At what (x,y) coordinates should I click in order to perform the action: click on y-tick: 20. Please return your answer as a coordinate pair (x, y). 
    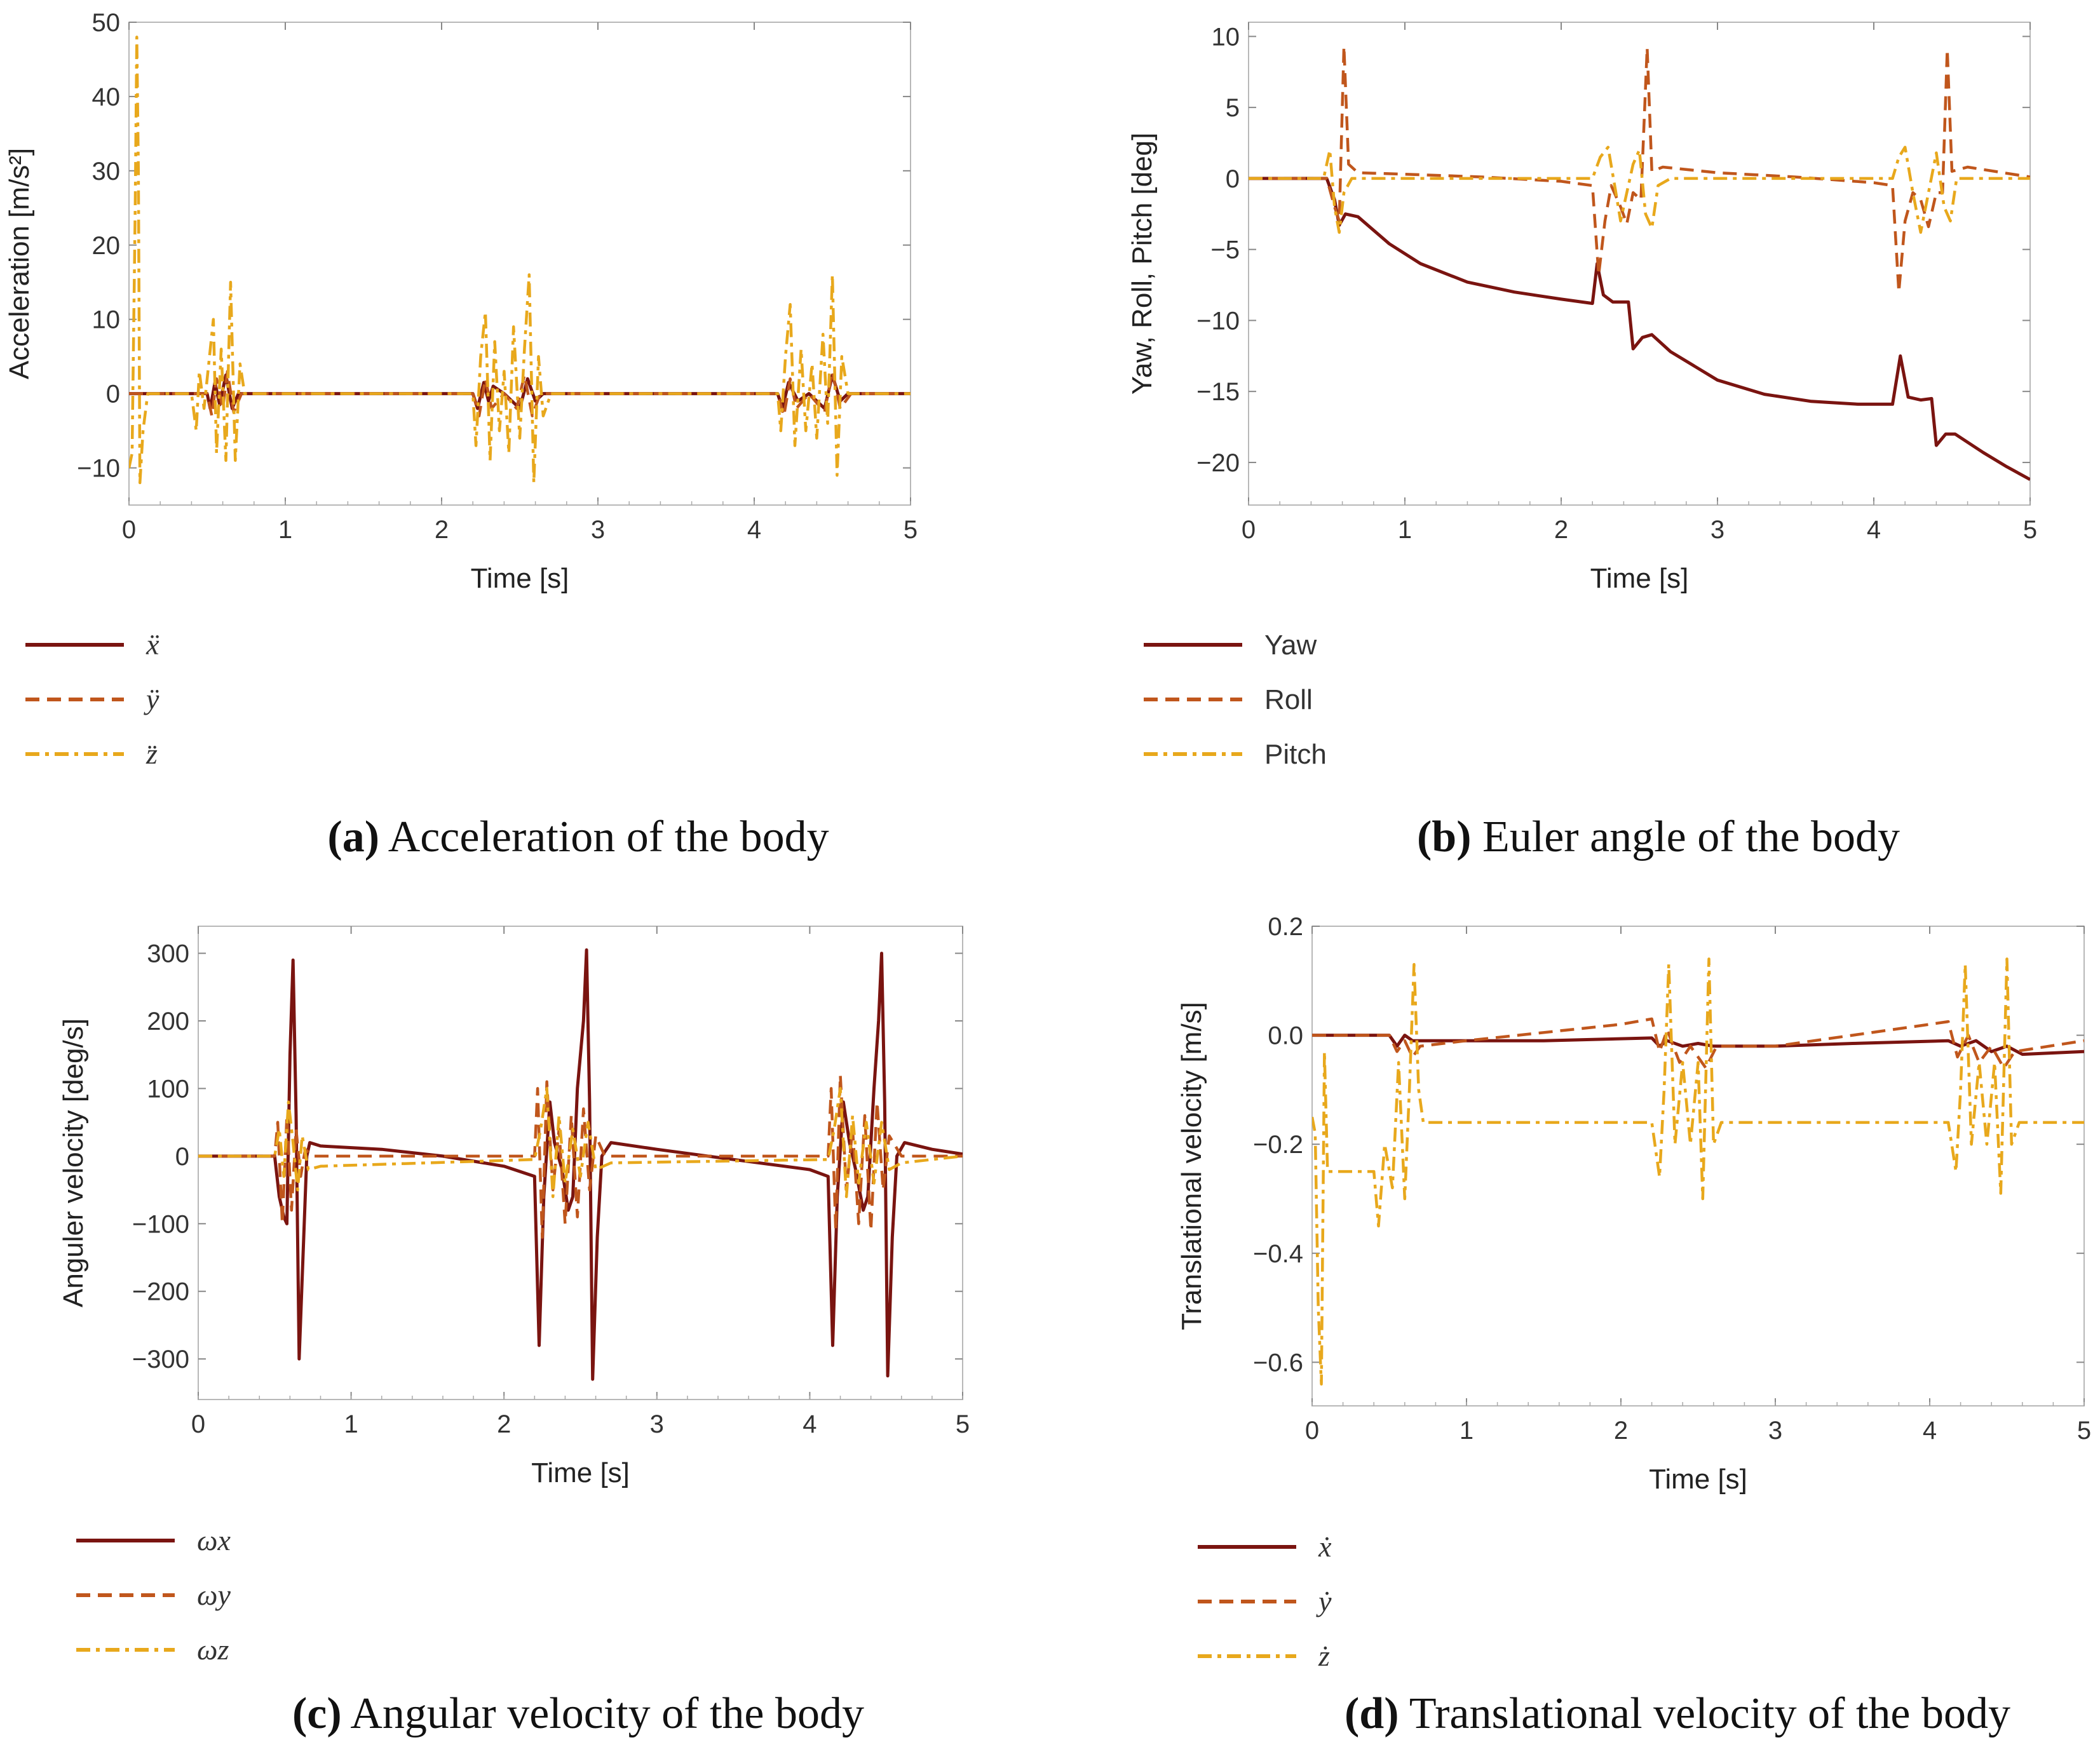
    Looking at the image, I should click on (501, 246).